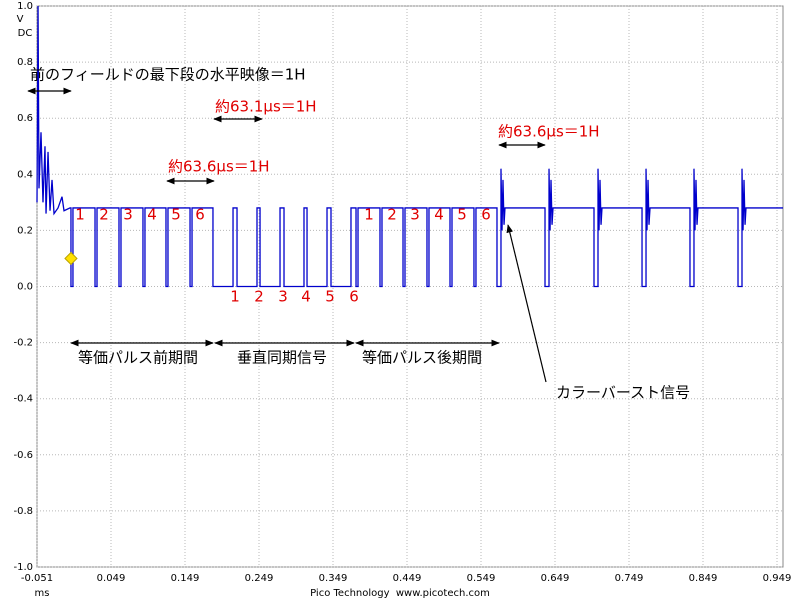 This screenshot has height=600, width=800. Describe the element at coordinates (185, 578) in the screenshot. I see `x-tick-label: 0.149` at that location.